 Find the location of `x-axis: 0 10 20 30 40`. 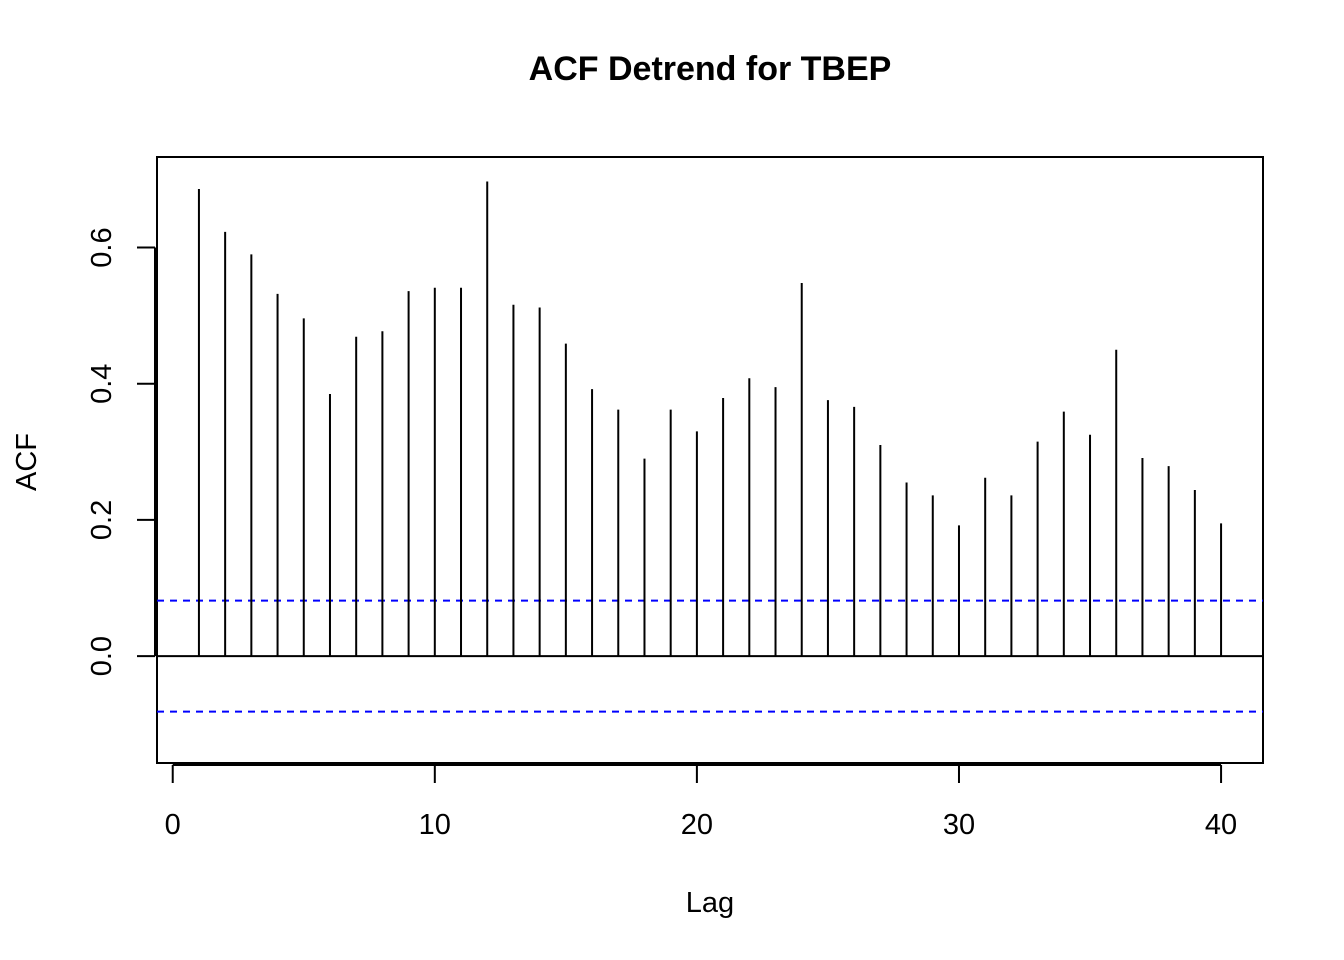

x-axis: 0 10 20 30 40 is located at coordinates (701, 802).